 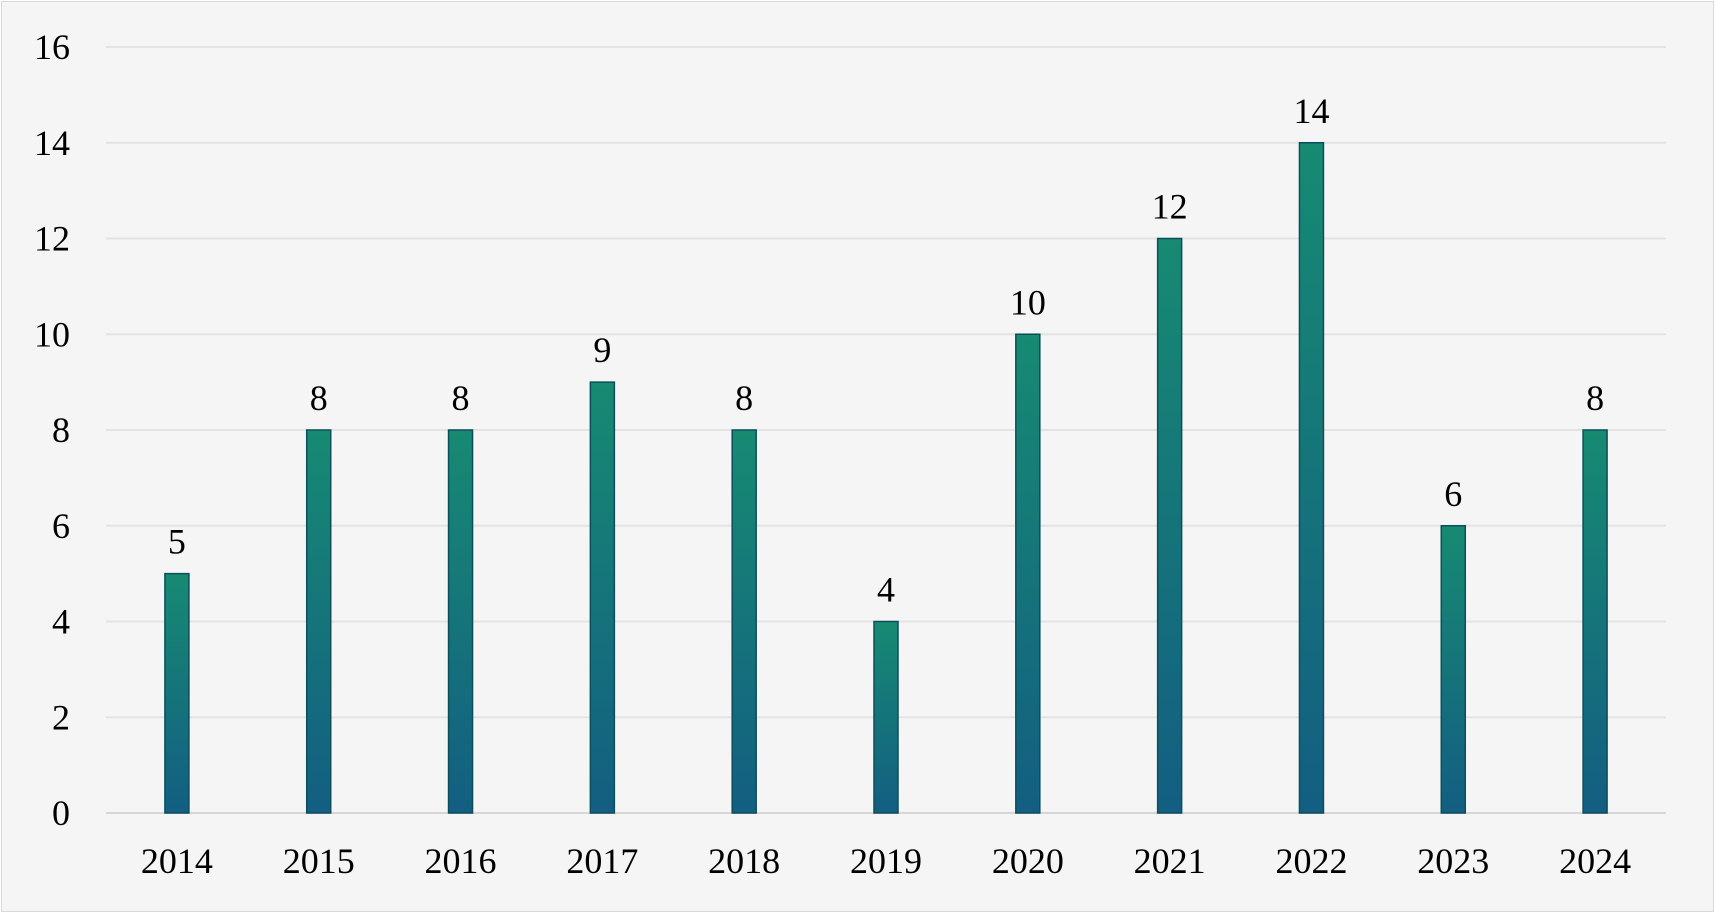 I want to click on data-label-2015: 8, so click(x=319, y=398).